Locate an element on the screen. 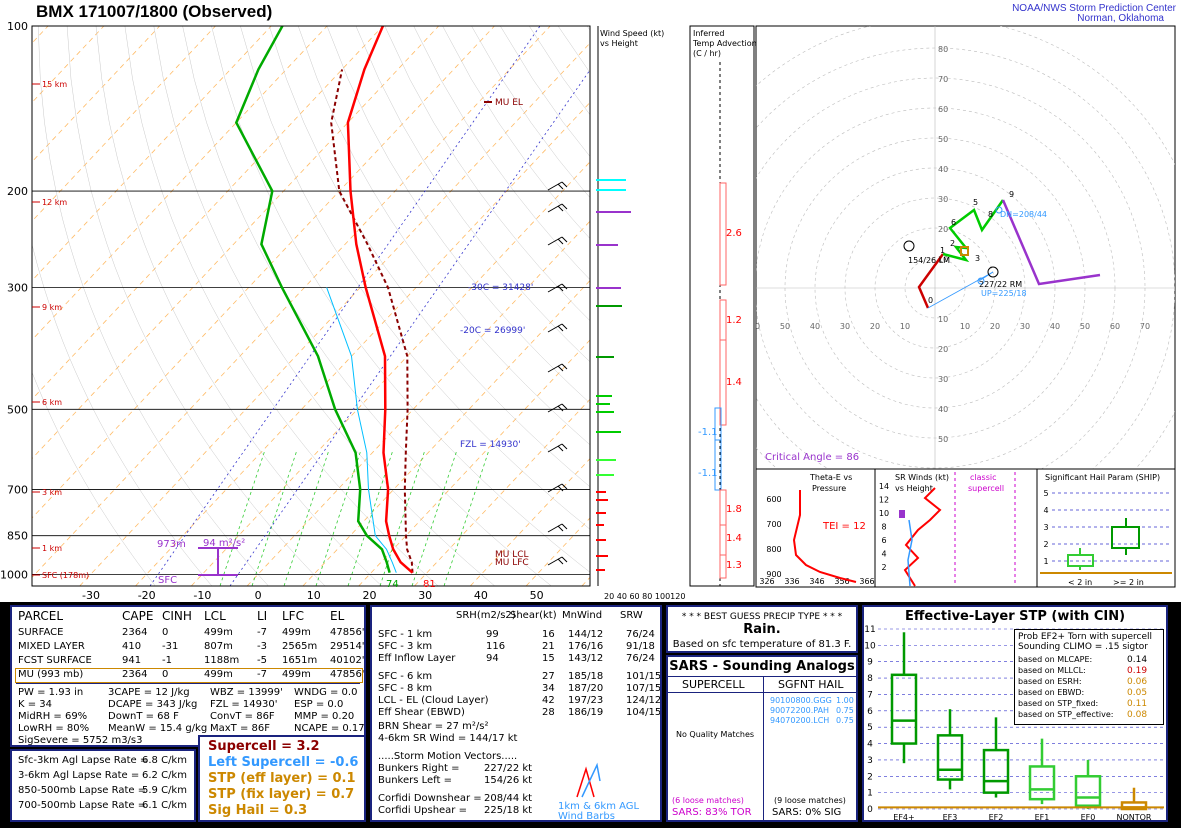  parcel-cell: -31 is located at coordinates (170, 646).